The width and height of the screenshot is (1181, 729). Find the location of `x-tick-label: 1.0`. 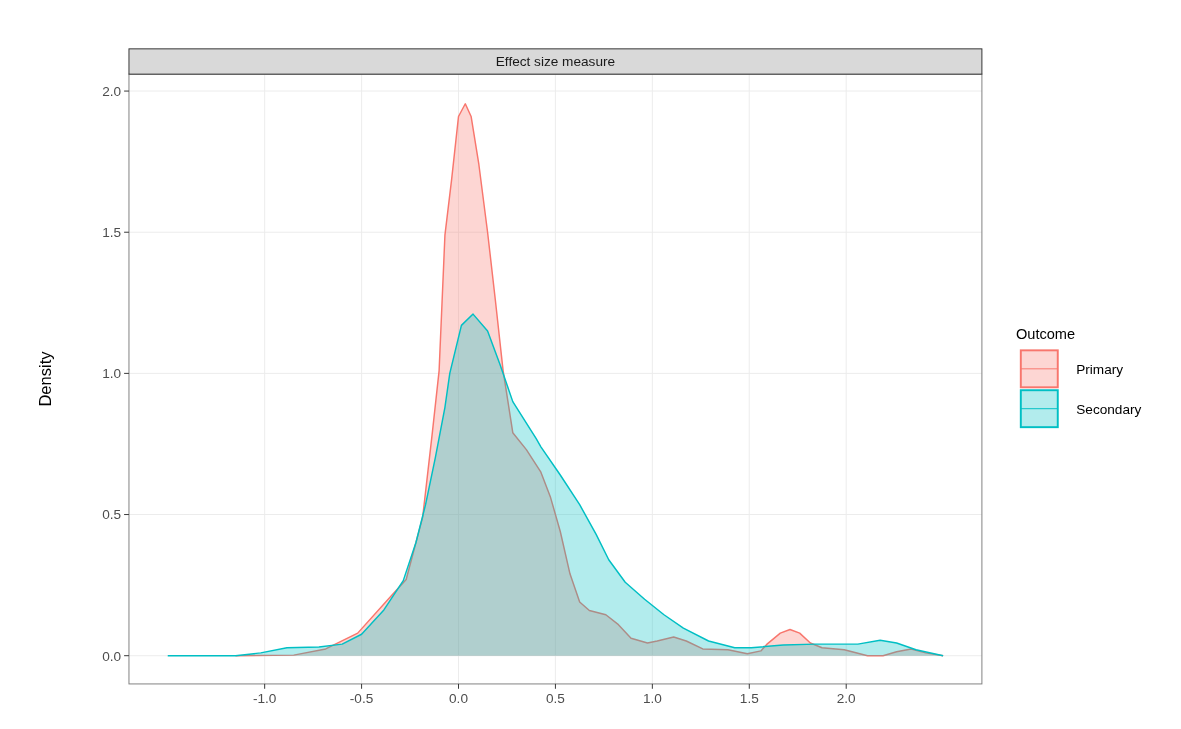

x-tick-label: 1.0 is located at coordinates (652, 699).